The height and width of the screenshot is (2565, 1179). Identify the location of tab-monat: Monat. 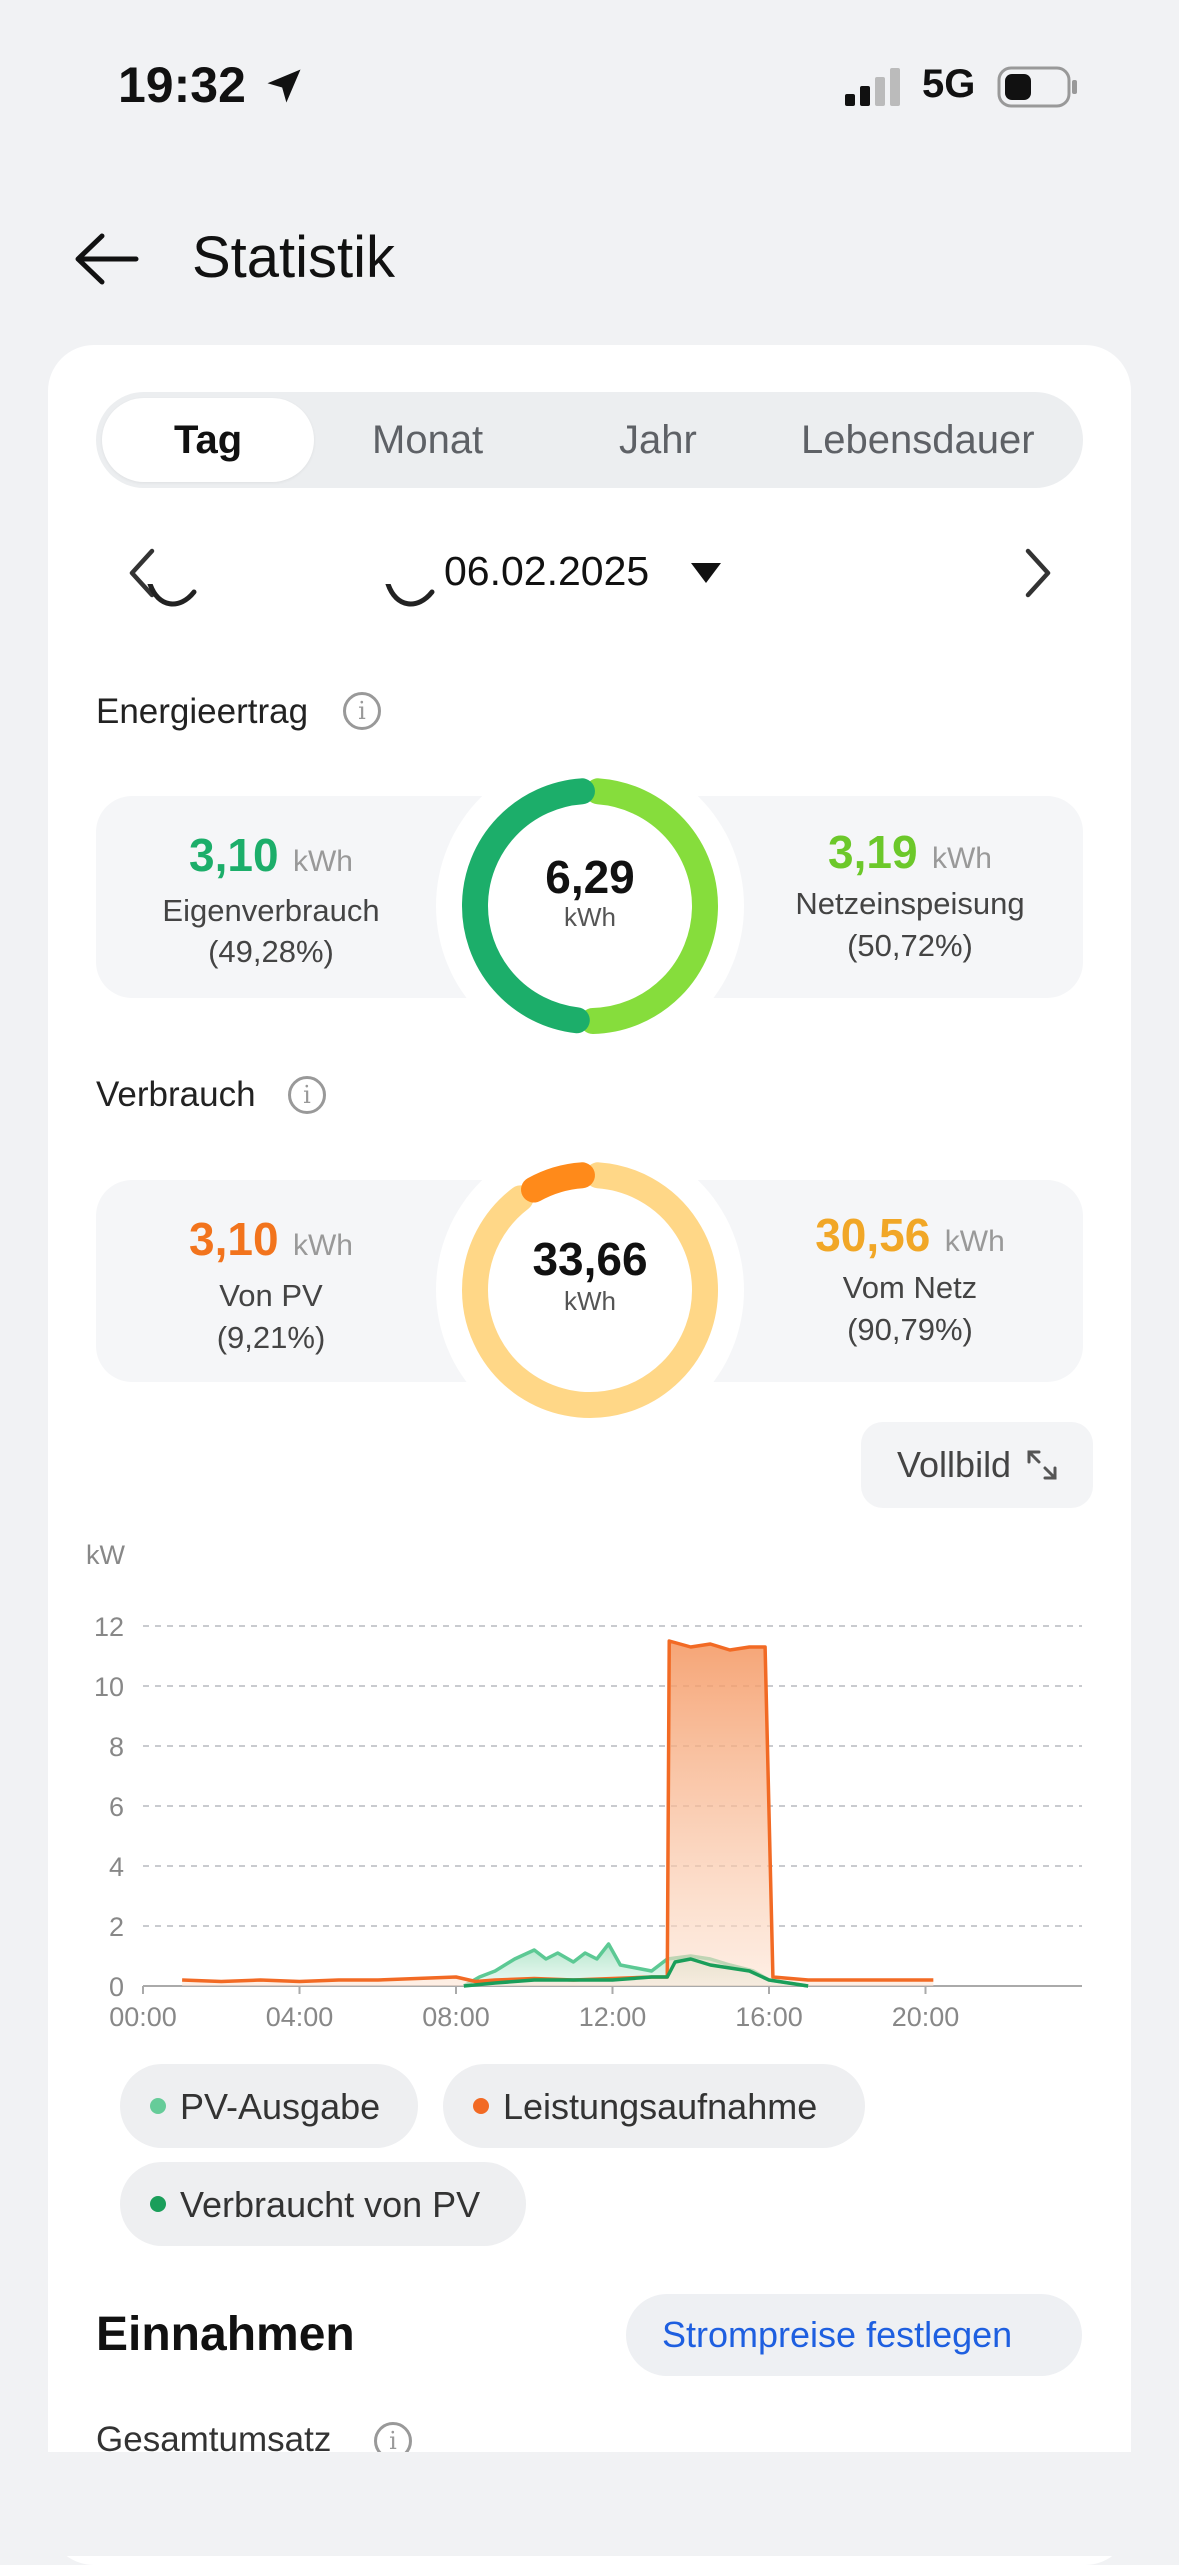
(428, 440).